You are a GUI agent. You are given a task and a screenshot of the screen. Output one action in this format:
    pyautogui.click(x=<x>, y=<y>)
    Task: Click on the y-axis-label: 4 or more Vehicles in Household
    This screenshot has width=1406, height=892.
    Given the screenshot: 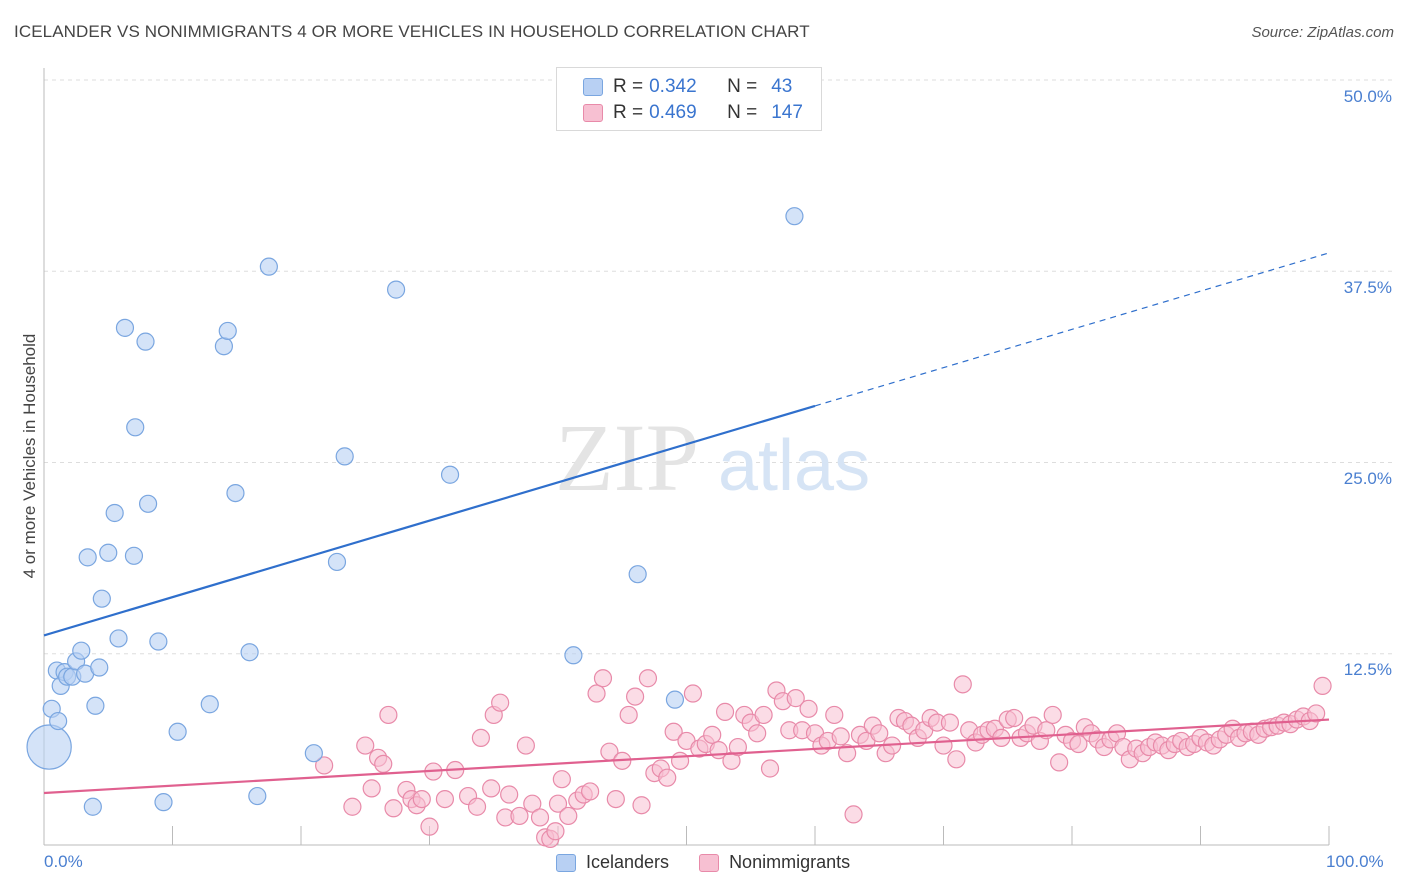 What is the action you would take?
    pyautogui.click(x=29, y=456)
    